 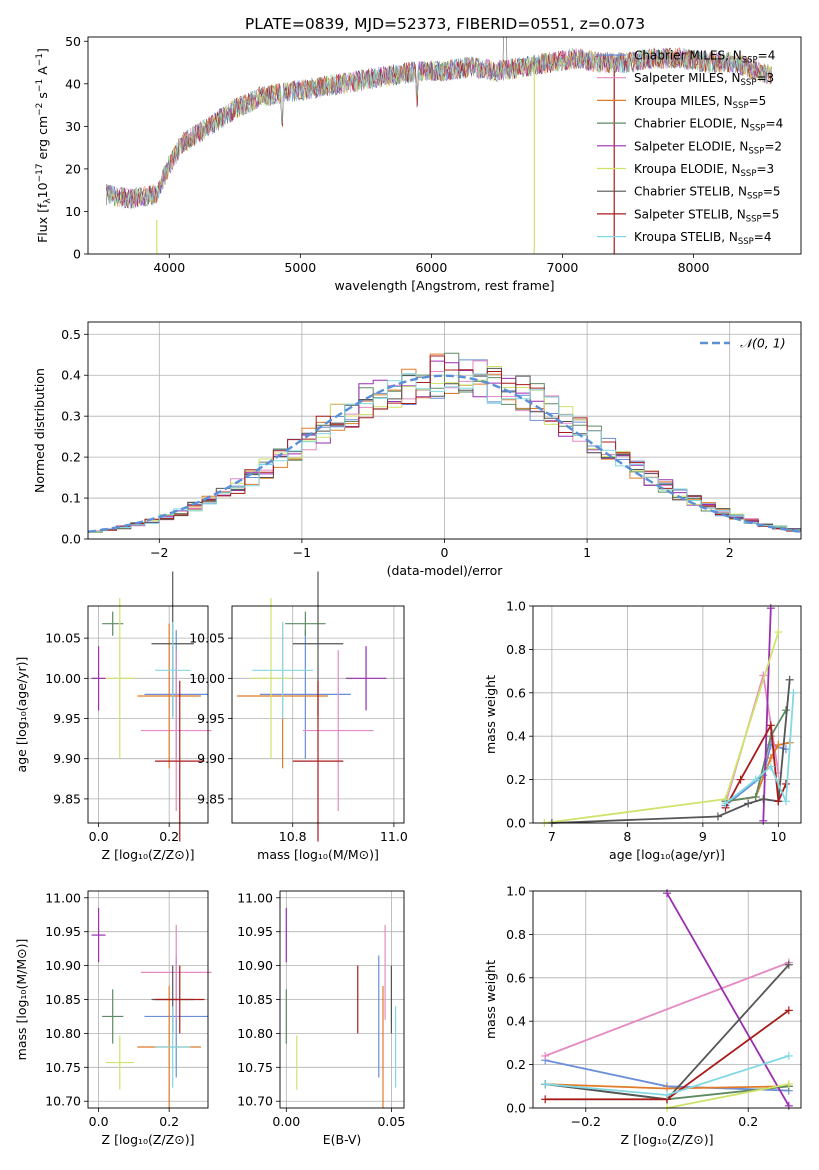 I want to click on legend-rest: =3, so click(x=765, y=169).